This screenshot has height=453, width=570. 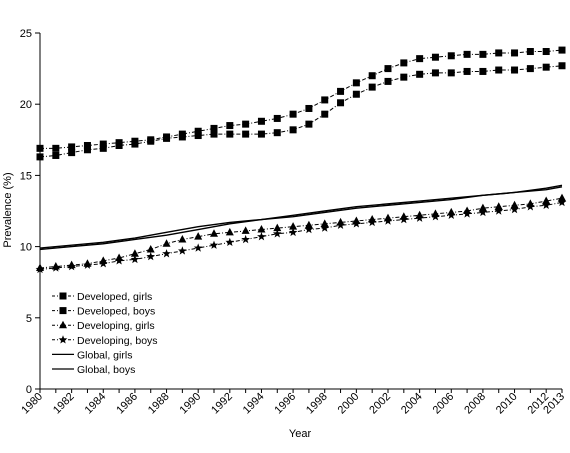 What do you see at coordinates (105, 341) in the screenshot?
I see `legend-item: Developing, boys` at bounding box center [105, 341].